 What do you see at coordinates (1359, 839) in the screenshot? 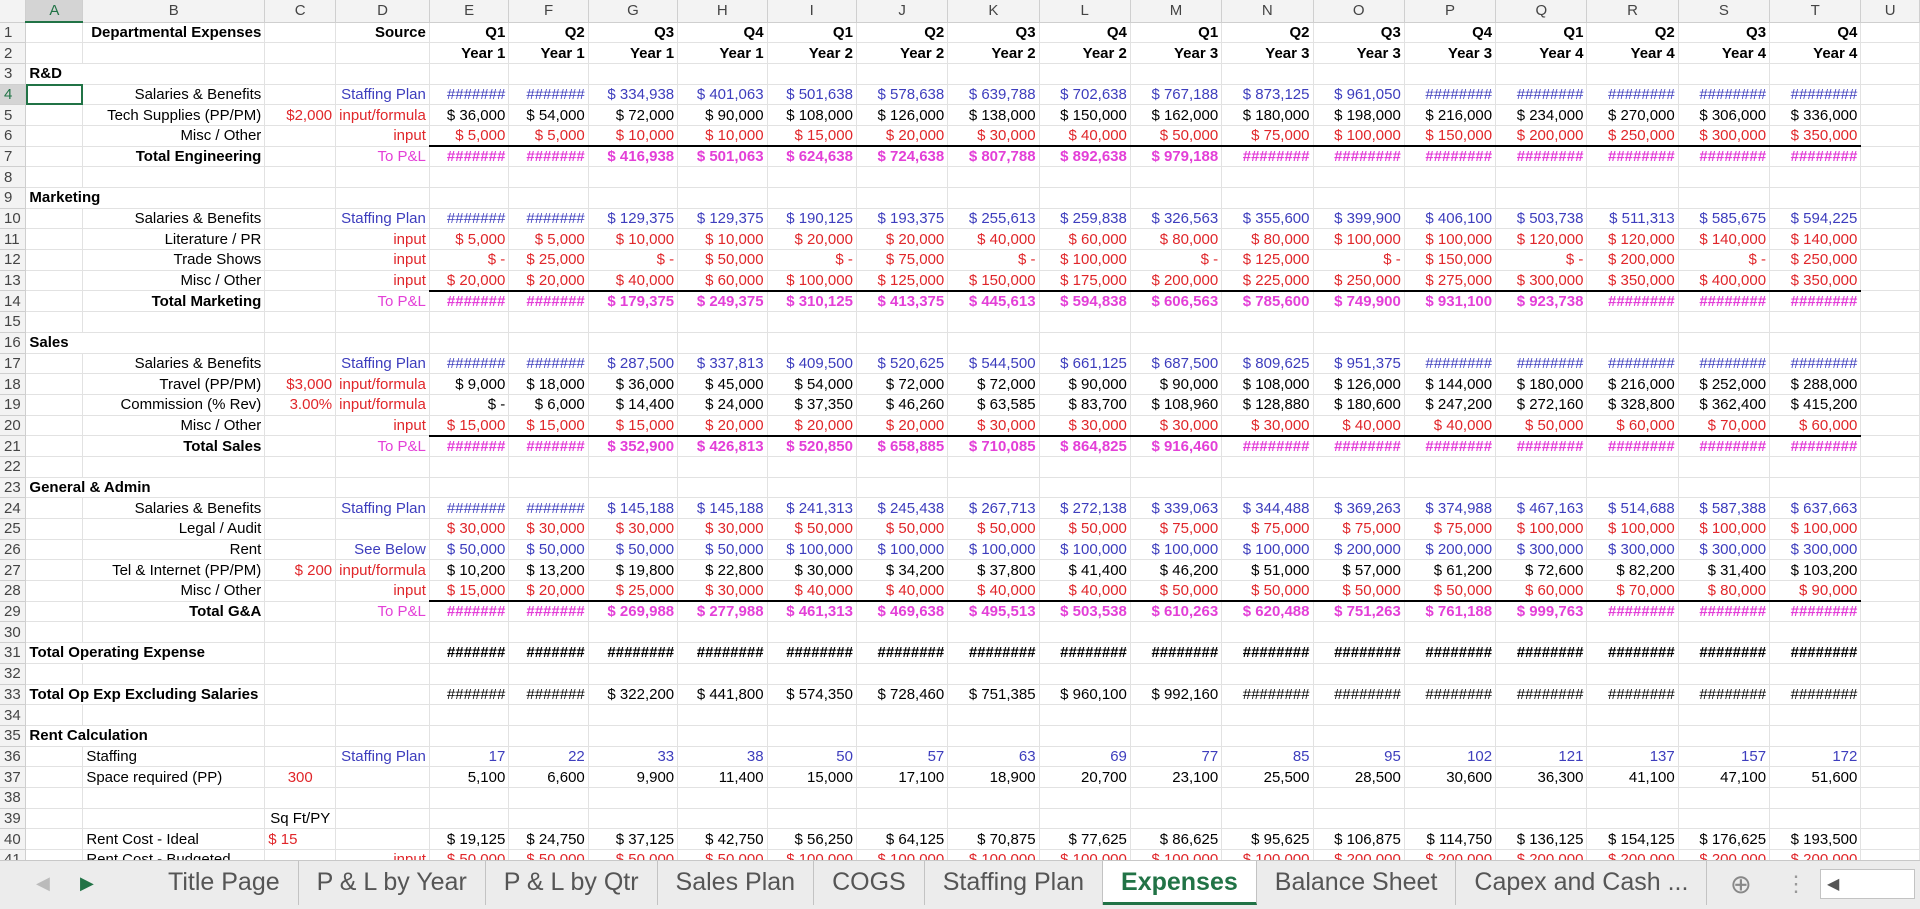
I see `value-cell: $ 106,875` at bounding box center [1359, 839].